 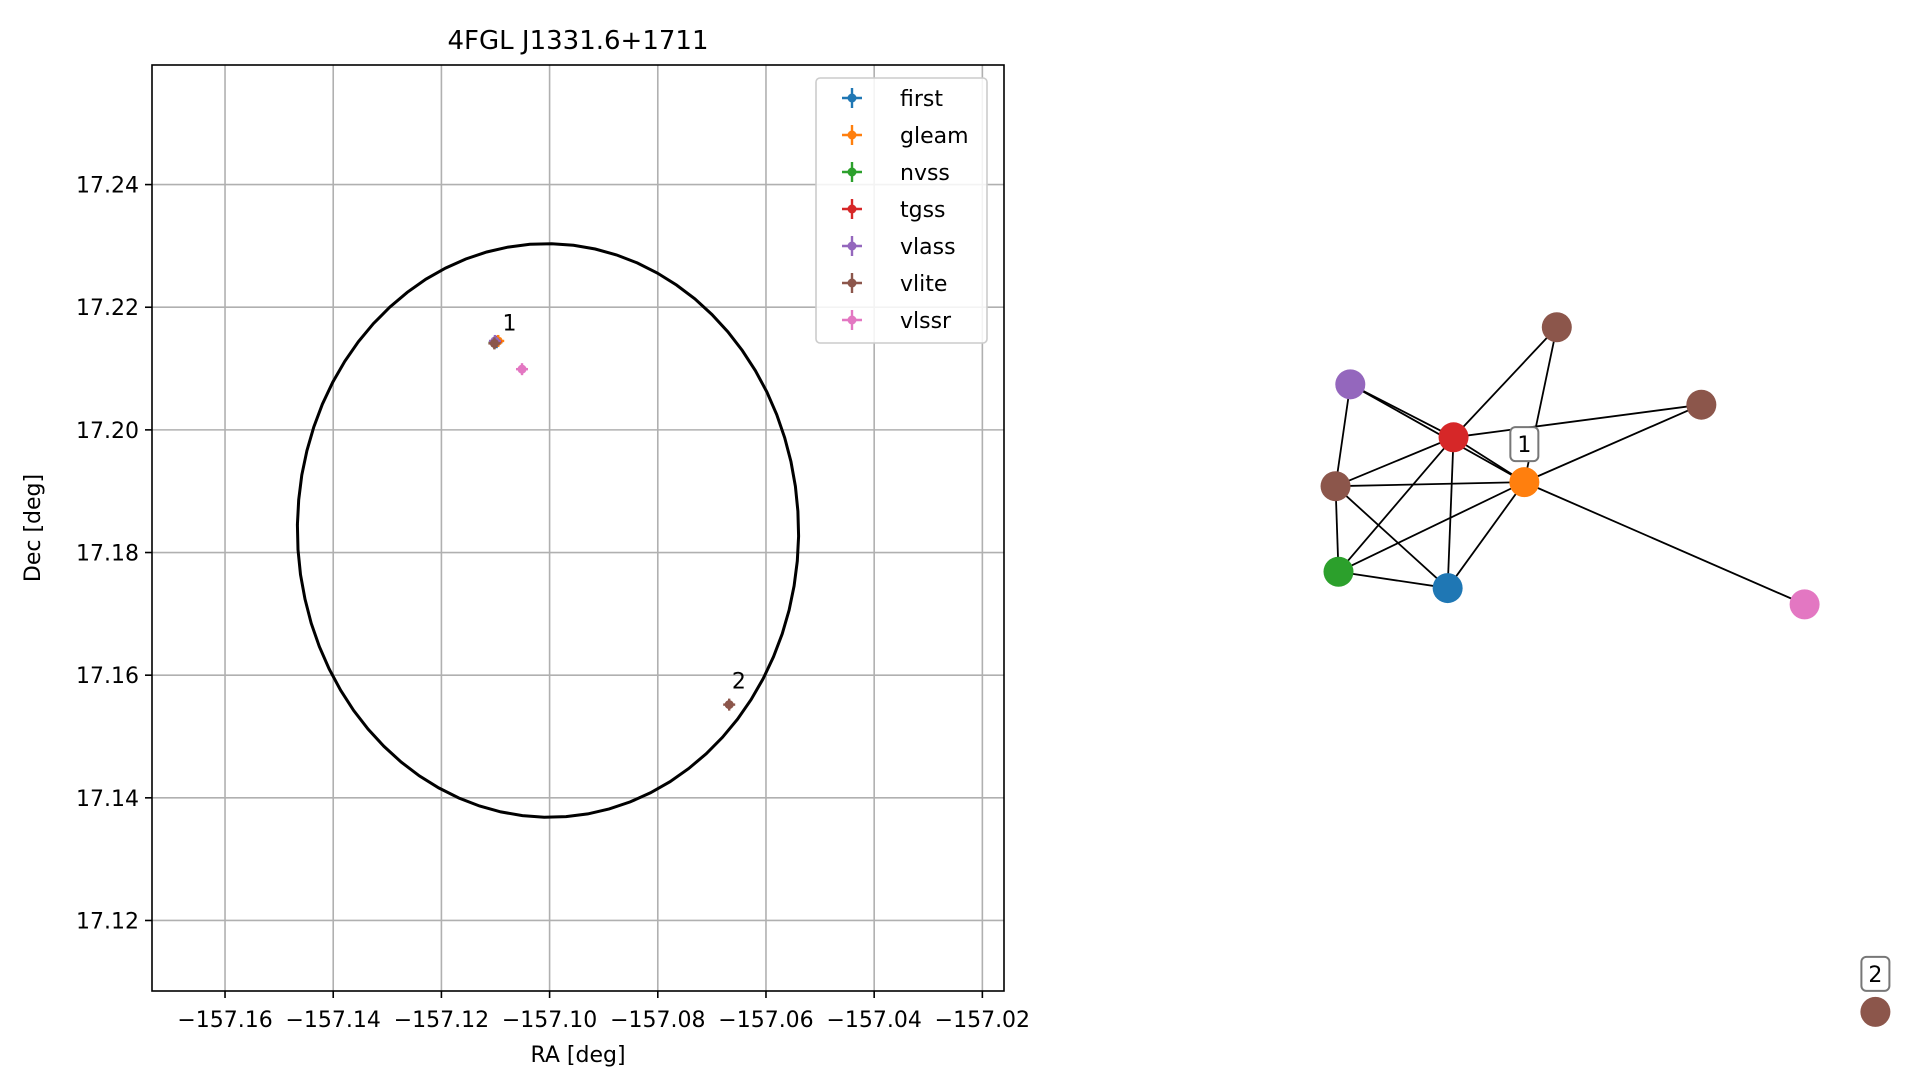 I want to click on annotations: 12, so click(x=624, y=503).